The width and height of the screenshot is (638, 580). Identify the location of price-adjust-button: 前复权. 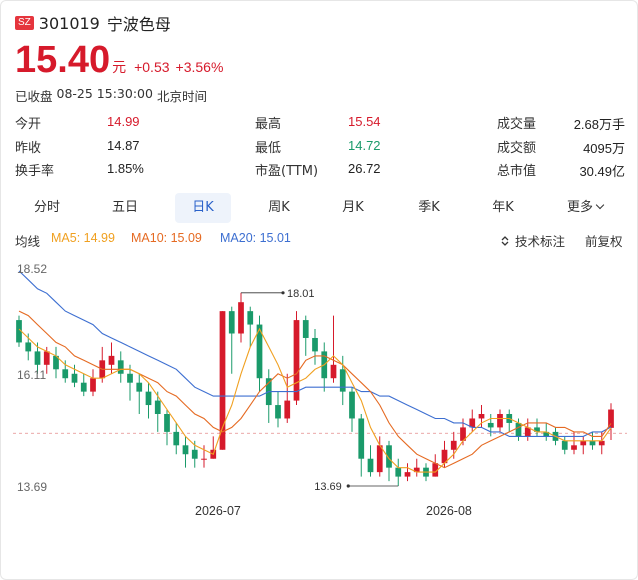
(604, 241).